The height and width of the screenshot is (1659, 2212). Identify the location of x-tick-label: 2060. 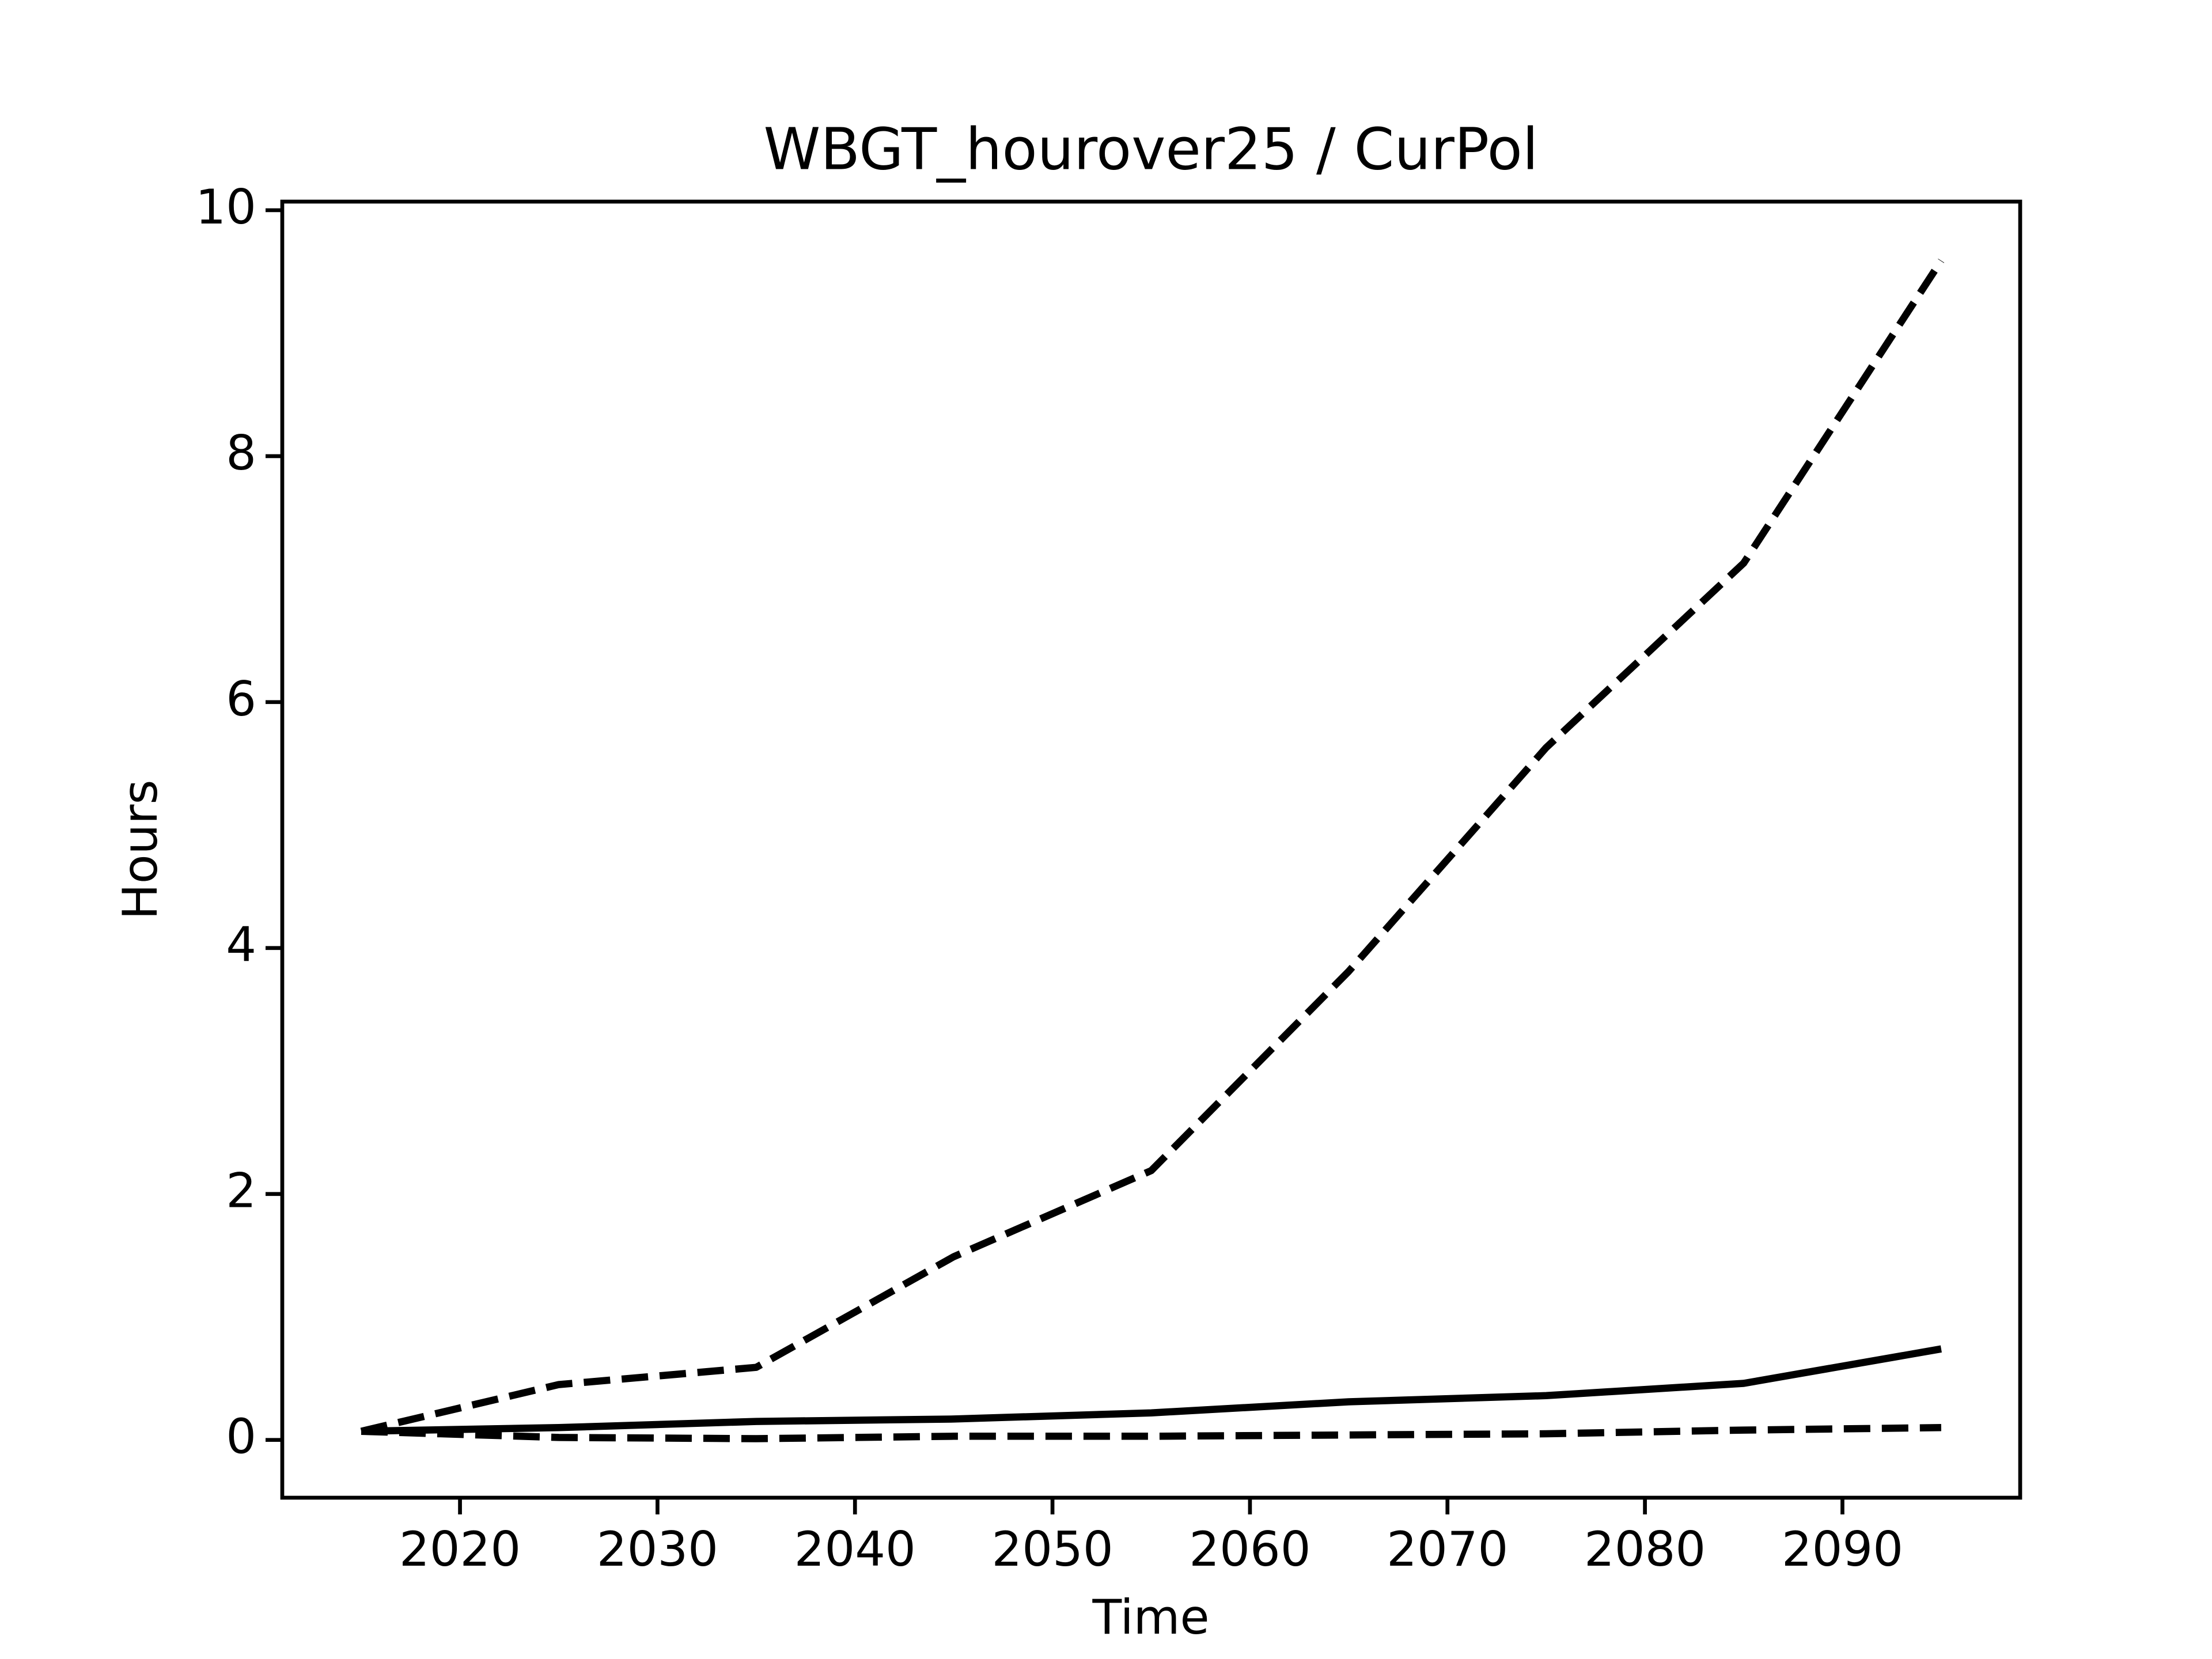
(1249, 1549).